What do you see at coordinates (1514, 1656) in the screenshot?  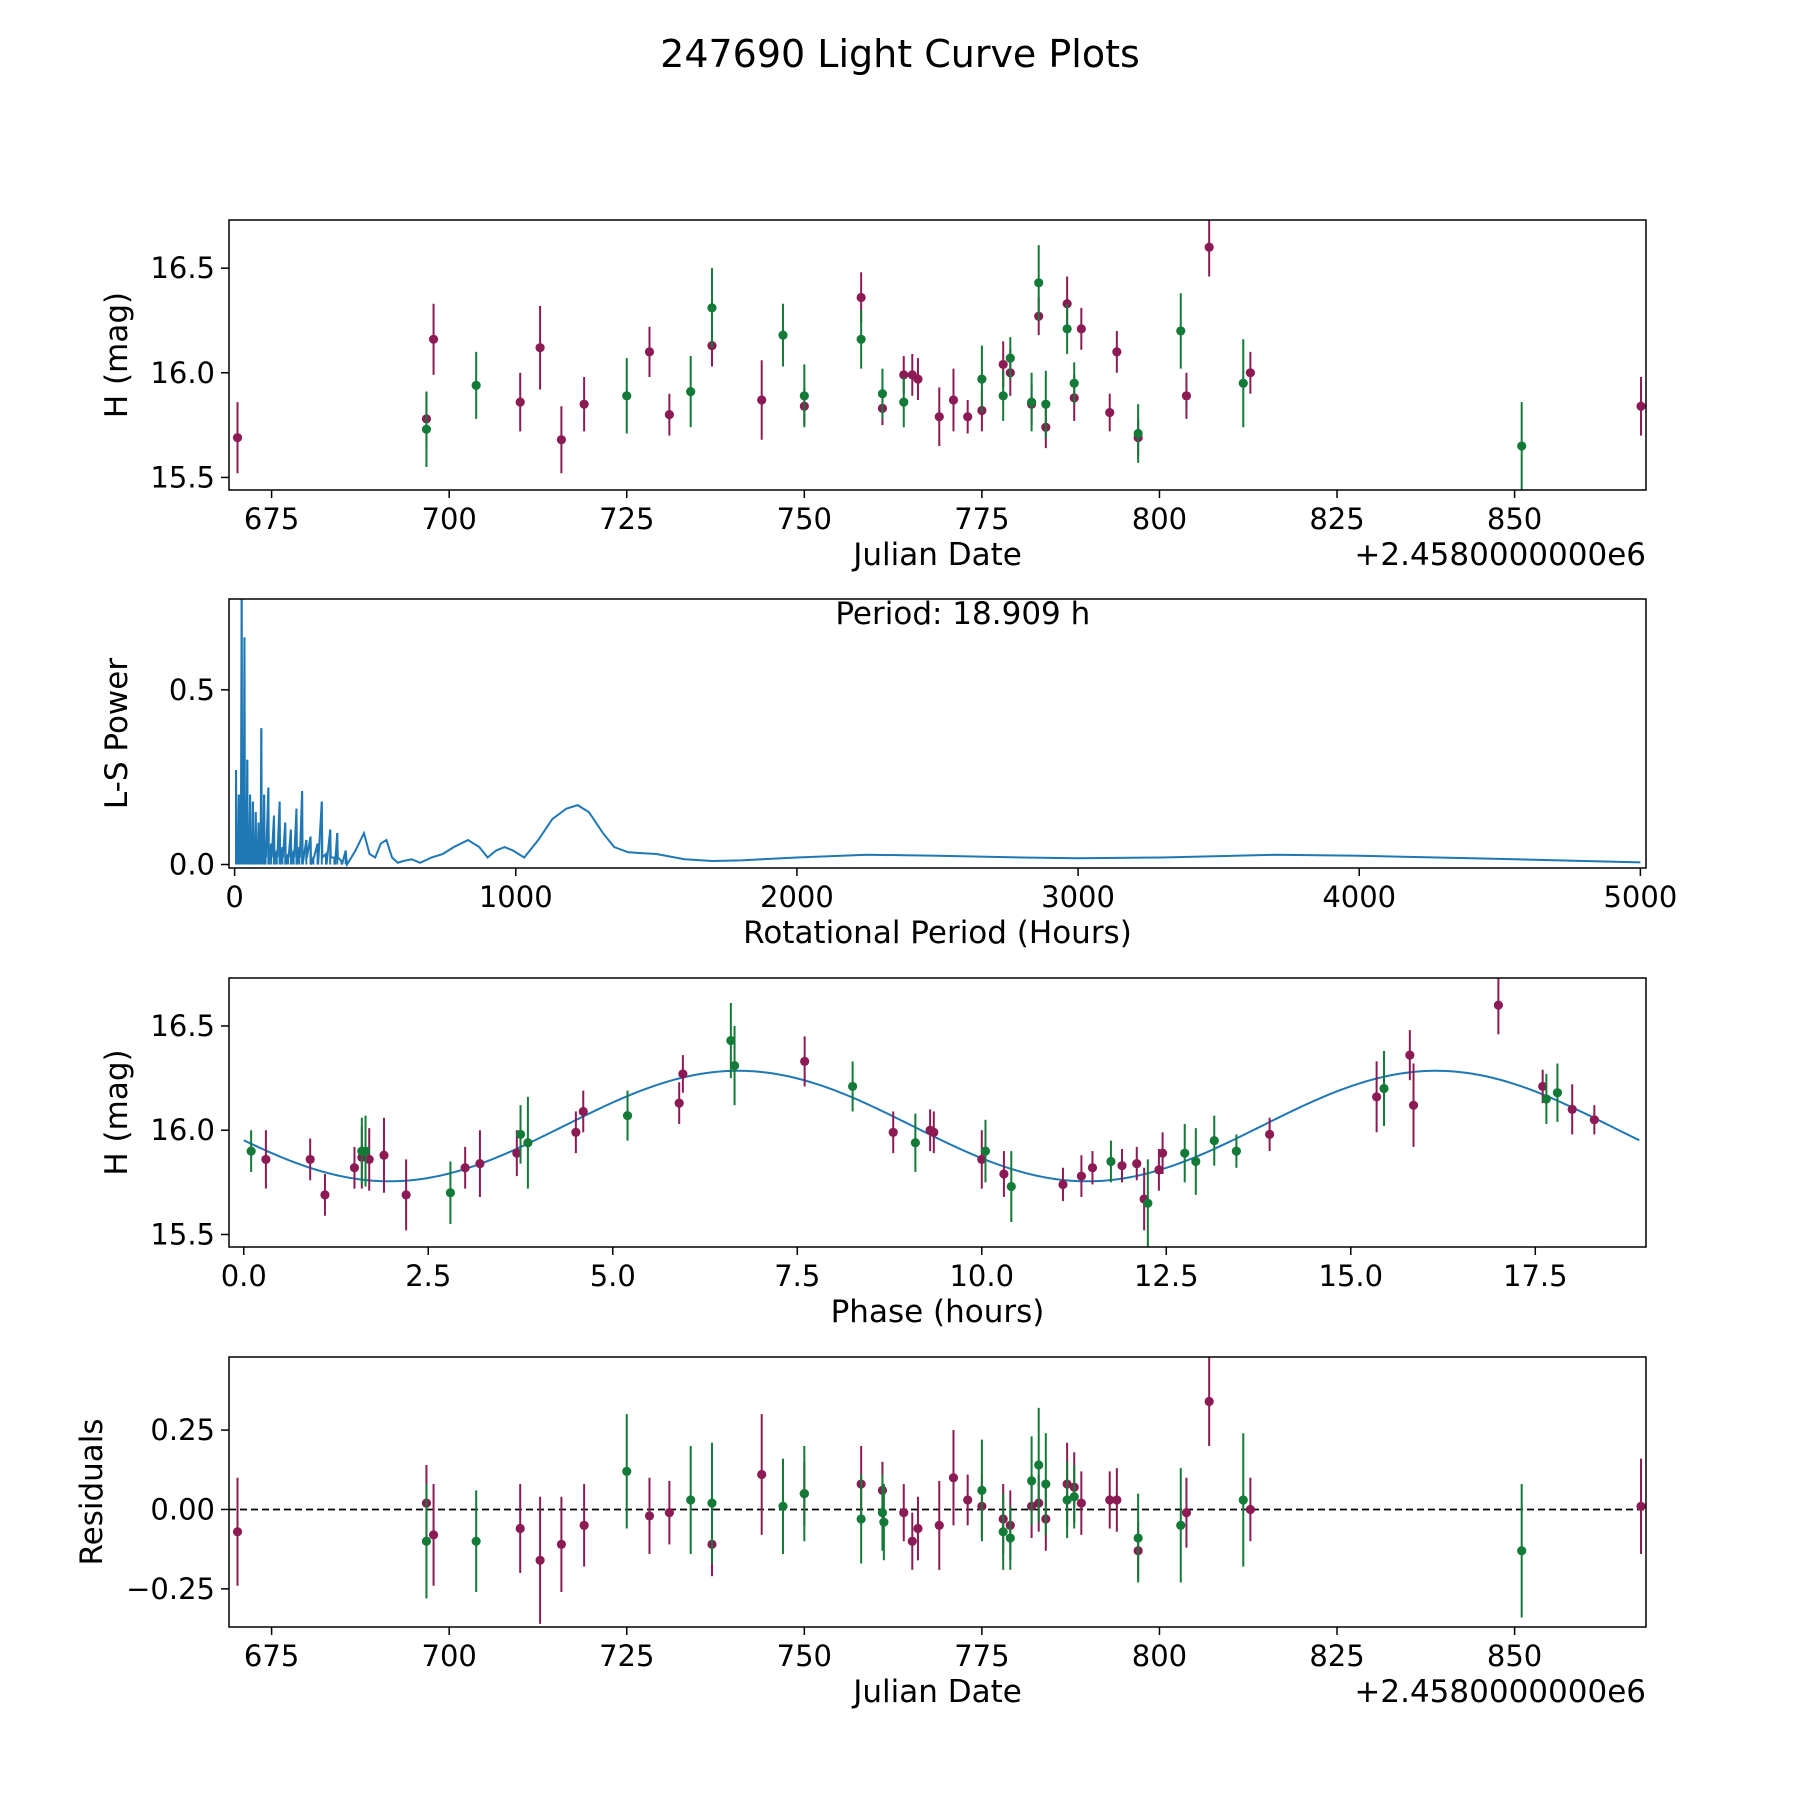 I see `residuals-xtick-label: 850` at bounding box center [1514, 1656].